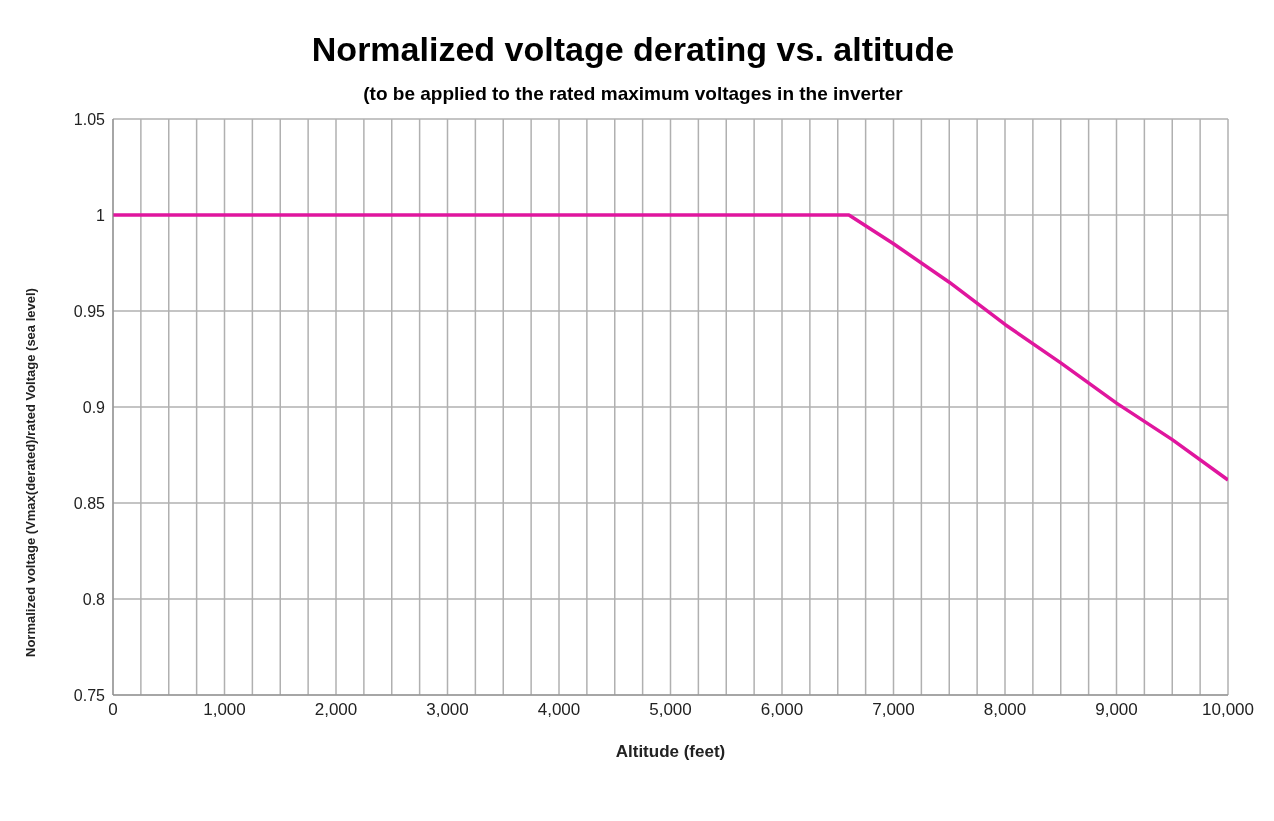 This screenshot has width=1274, height=821. Describe the element at coordinates (1116, 710) in the screenshot. I see `x-tick-label: 9,000` at that location.